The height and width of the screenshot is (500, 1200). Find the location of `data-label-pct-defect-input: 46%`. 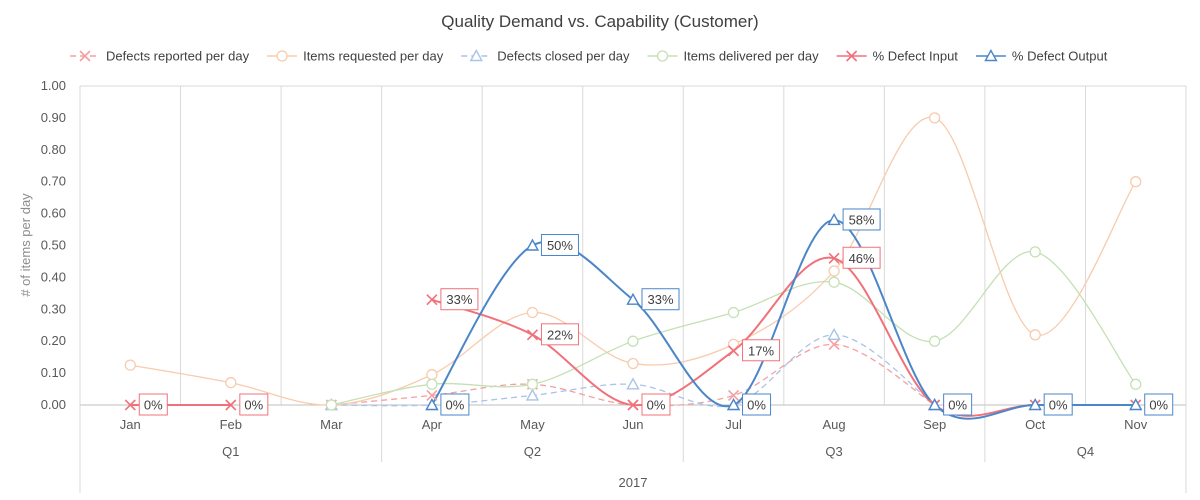

data-label-pct-defect-input: 46% is located at coordinates (861, 257).